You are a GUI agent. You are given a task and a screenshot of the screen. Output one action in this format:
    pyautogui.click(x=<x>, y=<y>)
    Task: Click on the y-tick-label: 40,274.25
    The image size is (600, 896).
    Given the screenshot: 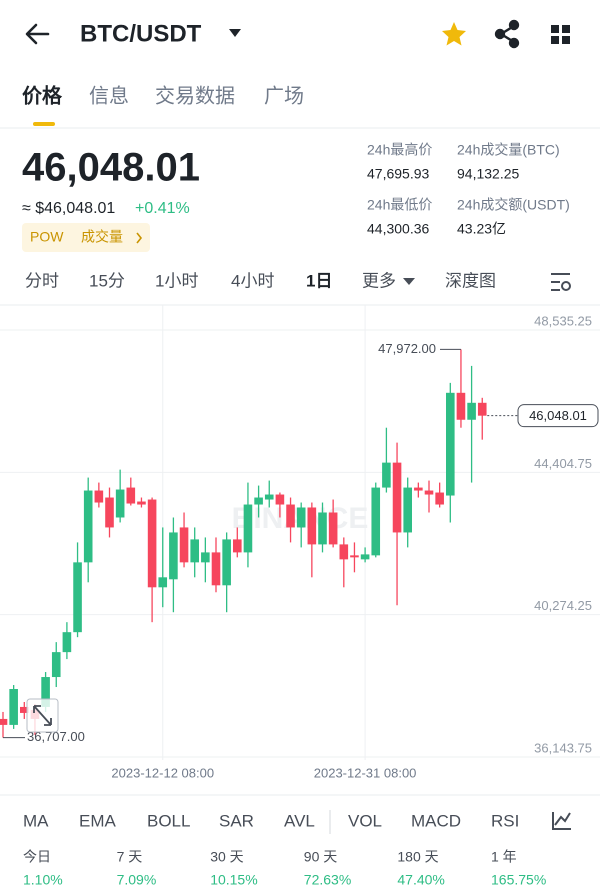 What is the action you would take?
    pyautogui.click(x=563, y=605)
    